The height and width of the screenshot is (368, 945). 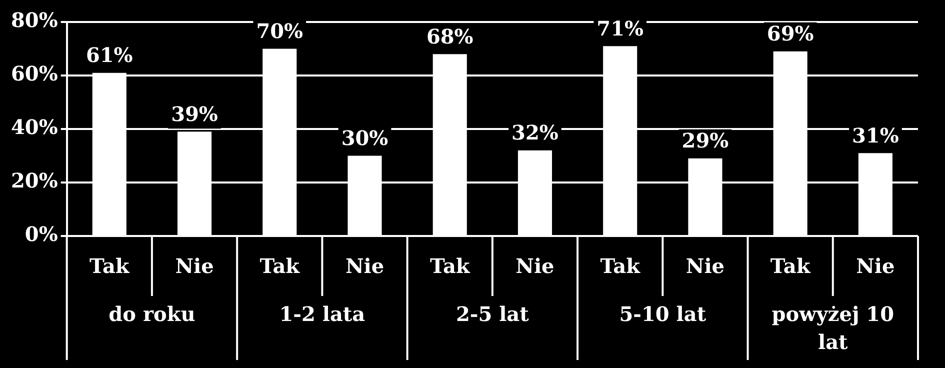 I want to click on y-tick-label: 40%, so click(x=34, y=127).